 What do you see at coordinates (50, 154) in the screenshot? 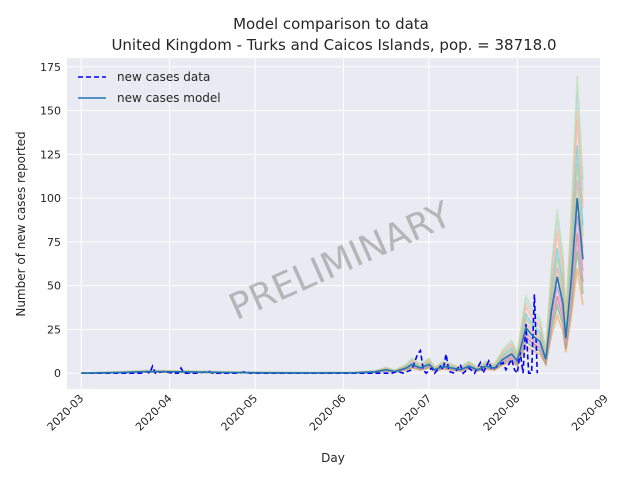
I see `y-tick-label: 125` at bounding box center [50, 154].